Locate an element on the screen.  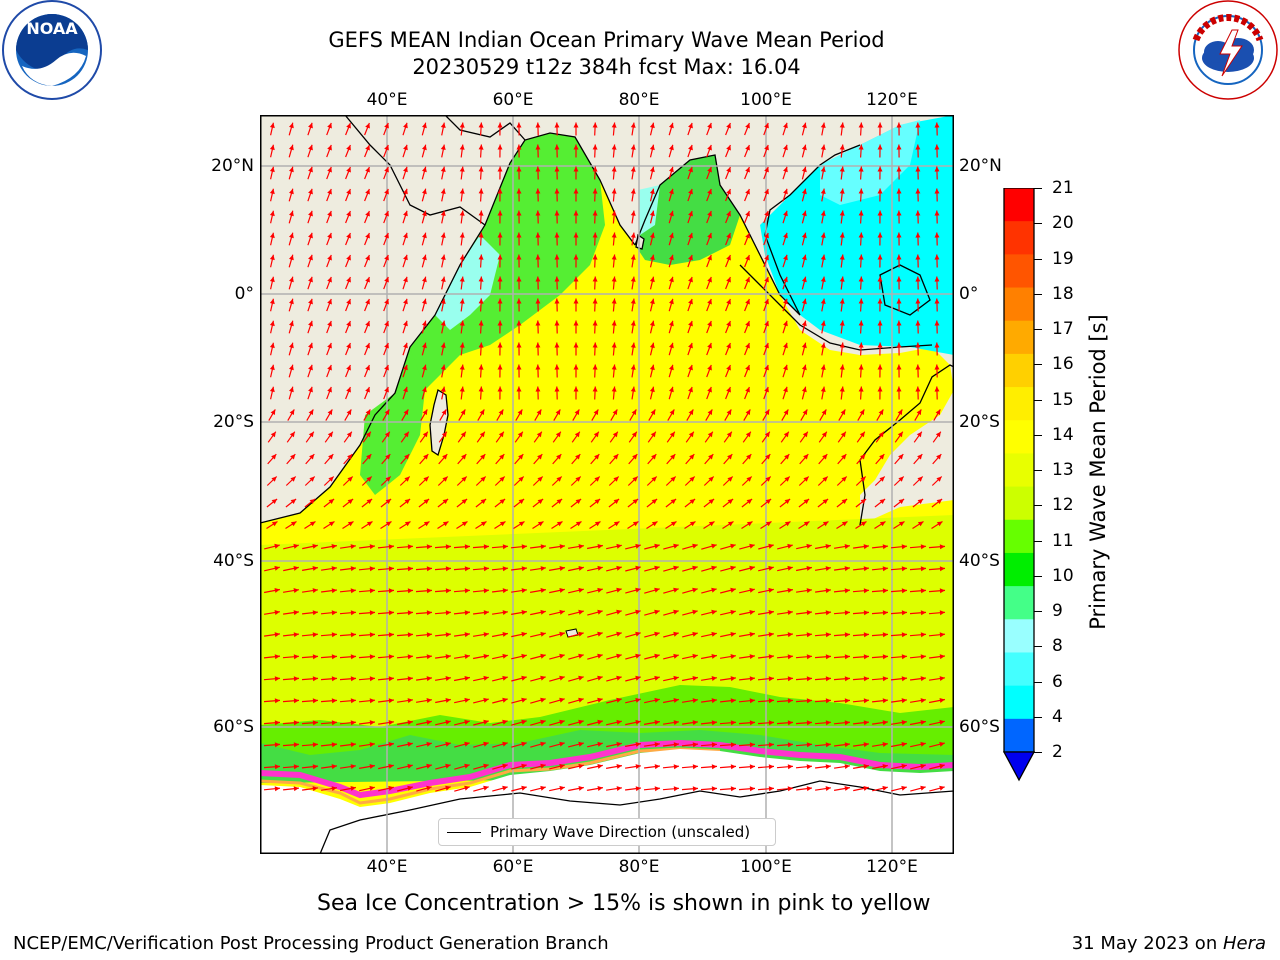
lon-tick-bottom-100E: 100°E is located at coordinates (766, 867).